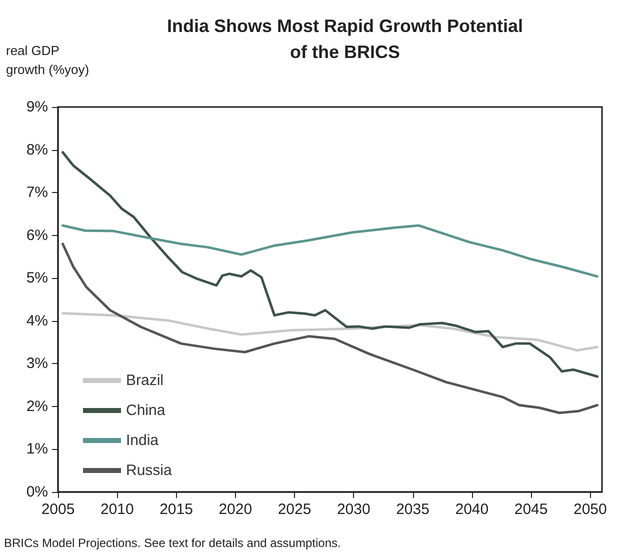 This screenshot has height=558, width=618. I want to click on text: BRICs Model Projections. See text for details and assumptions., so click(172, 543).